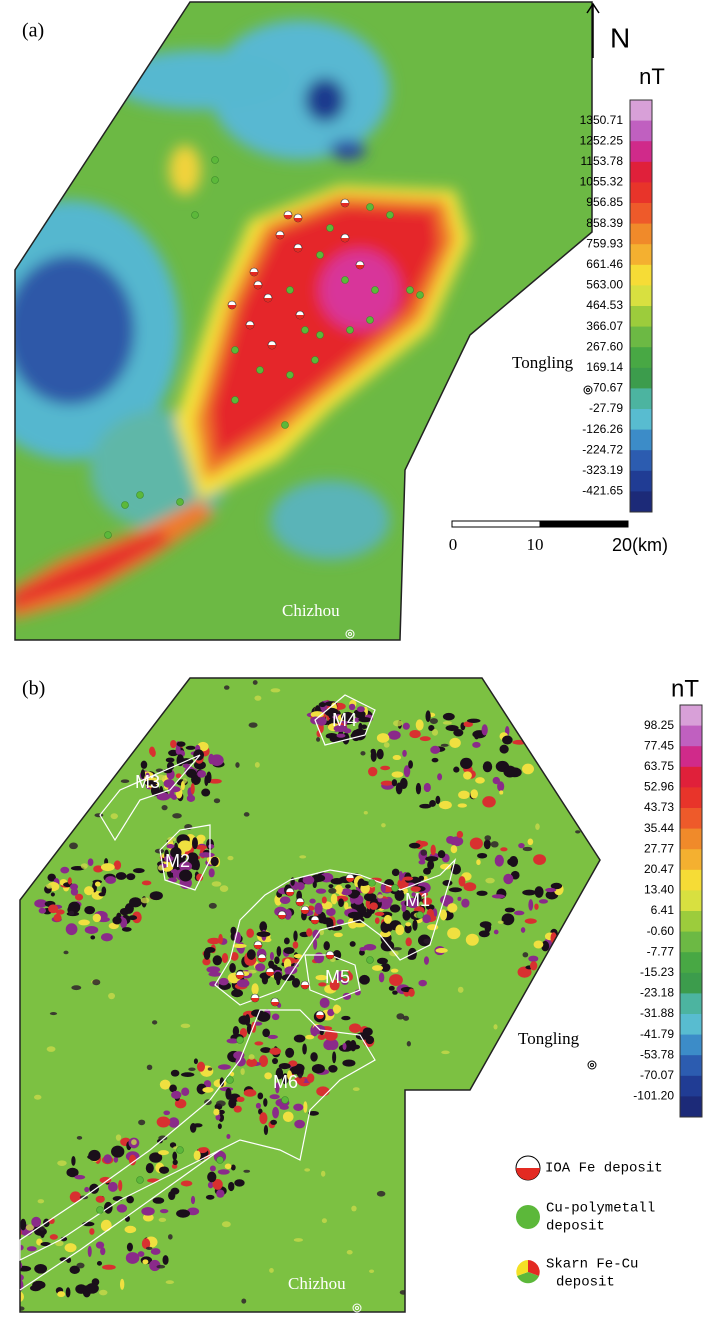  I want to click on colorbar-label: 563.00, so click(604, 285).